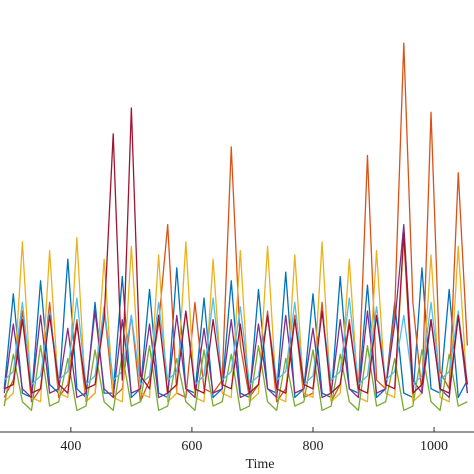 The width and height of the screenshot is (474, 474). I want to click on x-tick-label: 600, so click(191, 446).